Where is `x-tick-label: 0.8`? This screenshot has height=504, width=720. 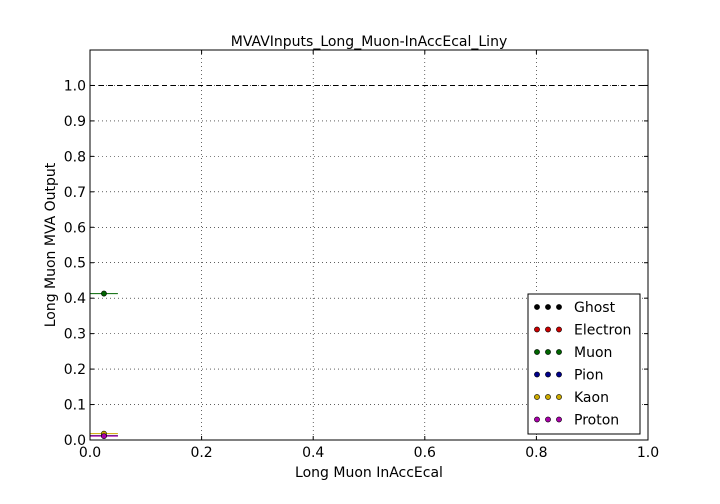
x-tick-label: 0.8 is located at coordinates (536, 453).